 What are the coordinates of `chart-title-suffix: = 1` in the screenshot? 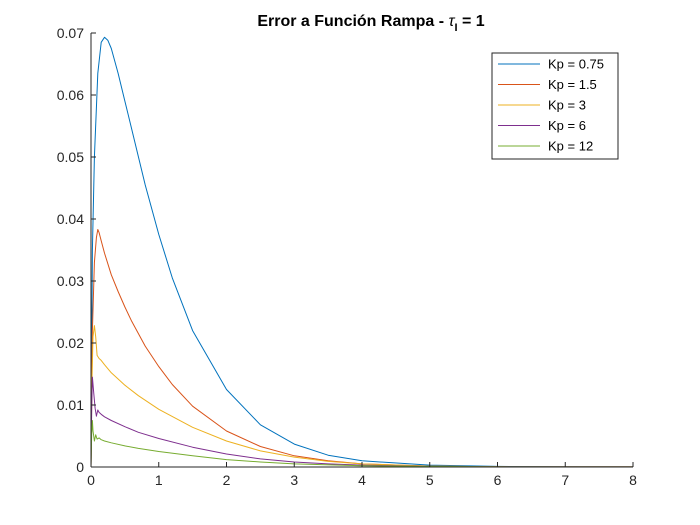 It's located at (471, 21).